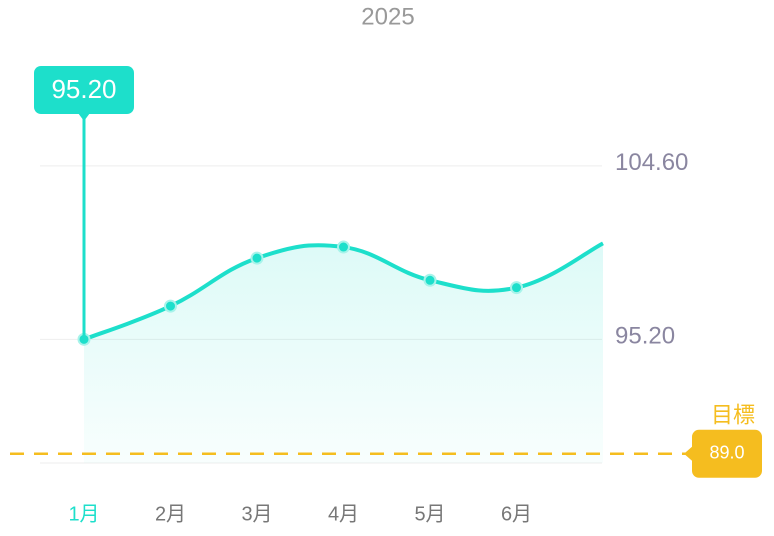  What do you see at coordinates (651, 162) in the screenshot?
I see `y-tick-label: 104.60` at bounding box center [651, 162].